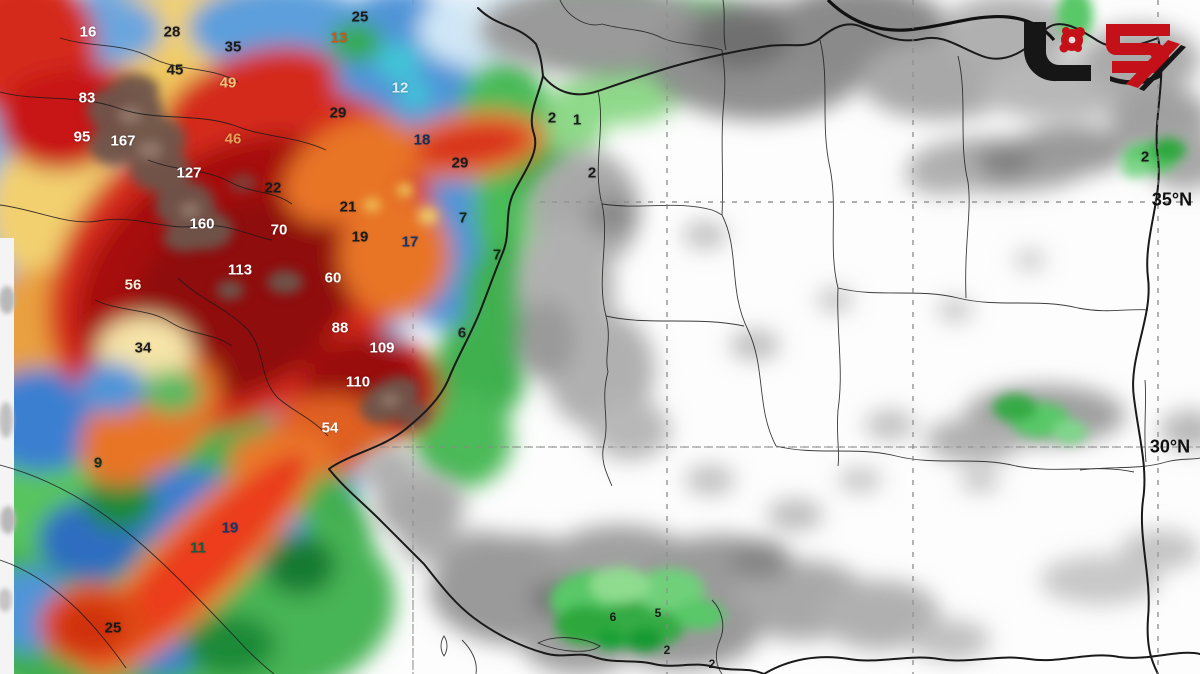 The height and width of the screenshot is (674, 1200). I want to click on domain-edge-strip, so click(8, 456).